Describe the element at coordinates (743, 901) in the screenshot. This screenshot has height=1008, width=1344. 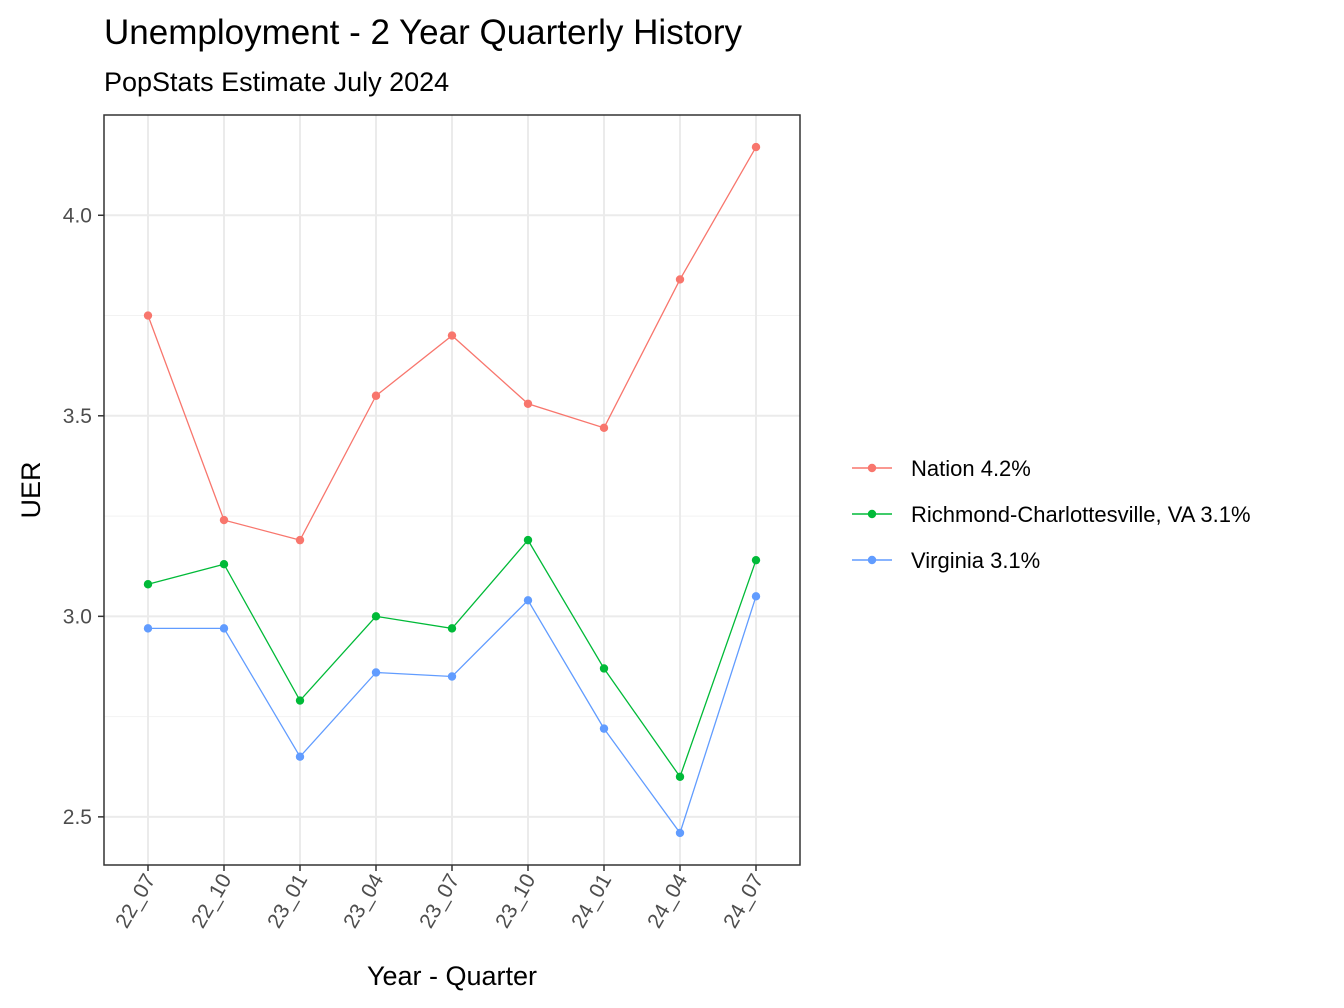
I see `x-tick-label: 24_07` at that location.